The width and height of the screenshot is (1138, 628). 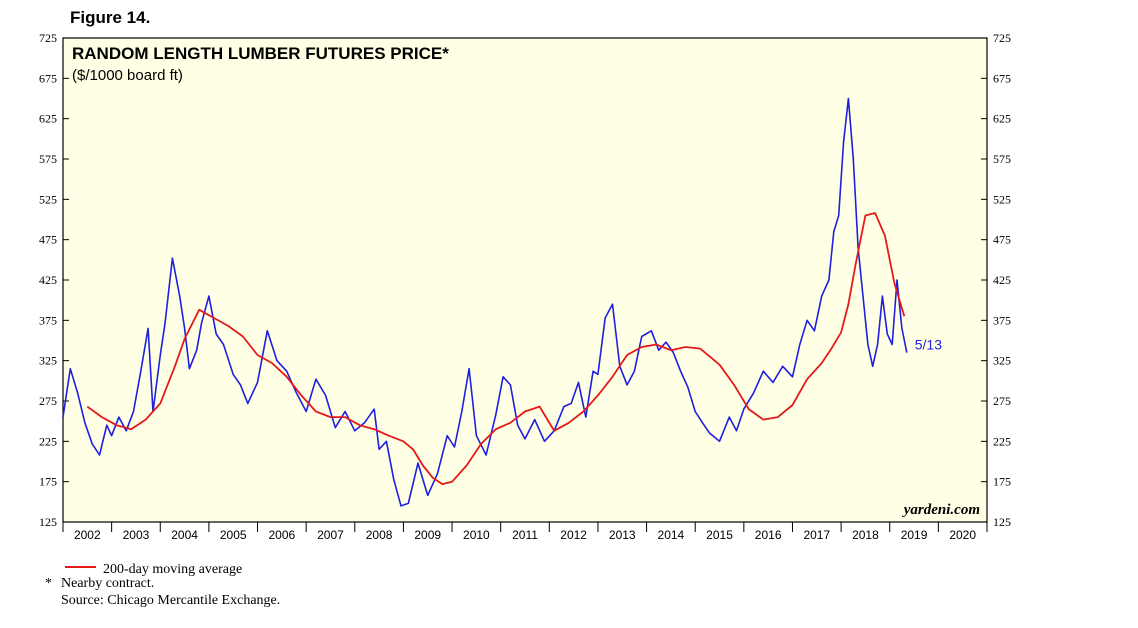 What do you see at coordinates (379, 535) in the screenshot?
I see `x-tick-label: 2008` at bounding box center [379, 535].